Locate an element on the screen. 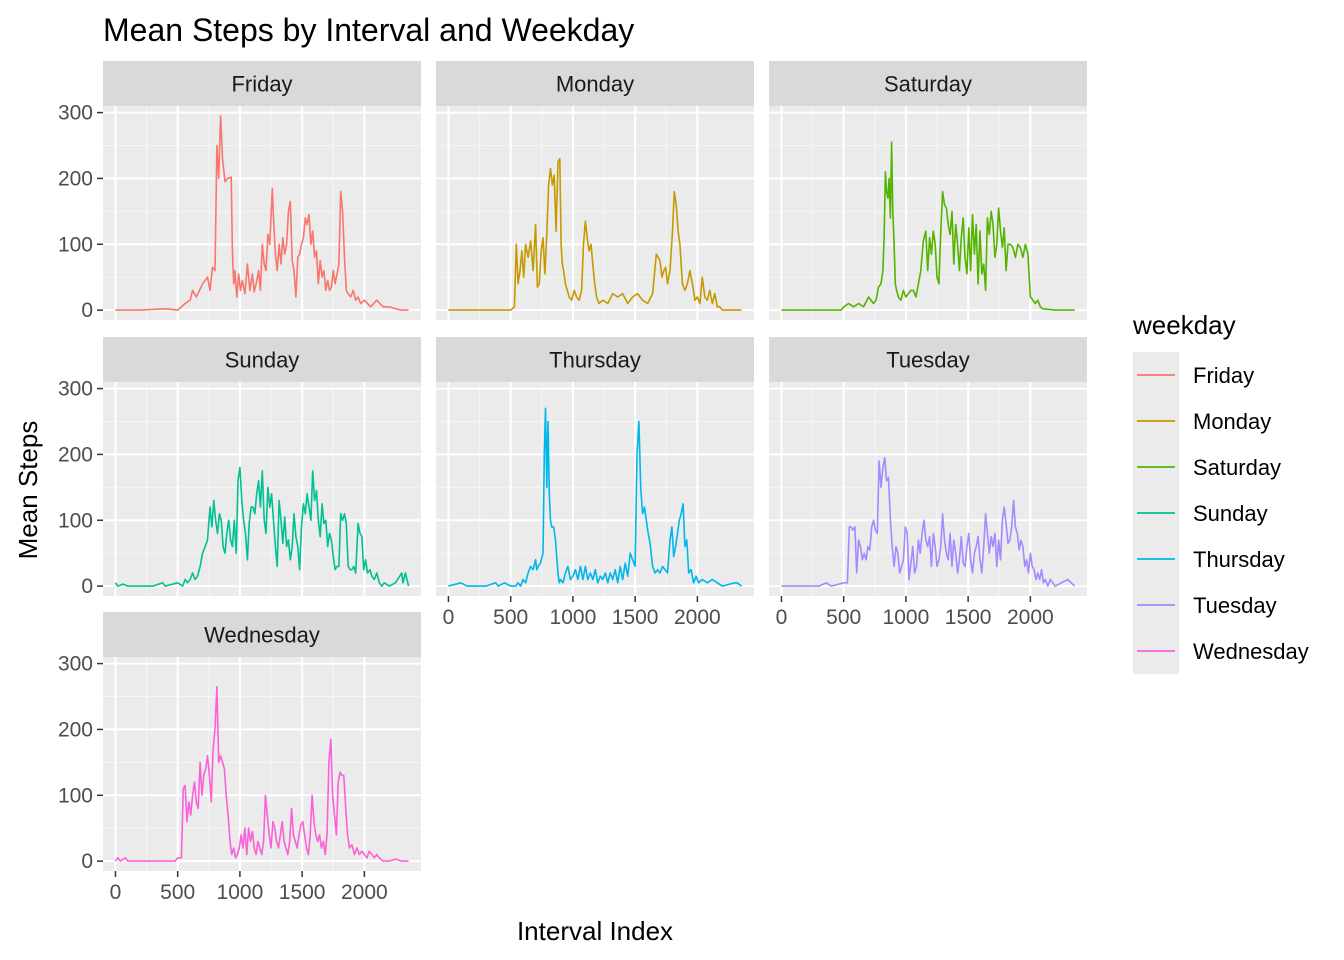 The height and width of the screenshot is (960, 1344). legend-title: weekday is located at coordinates (1184, 325).